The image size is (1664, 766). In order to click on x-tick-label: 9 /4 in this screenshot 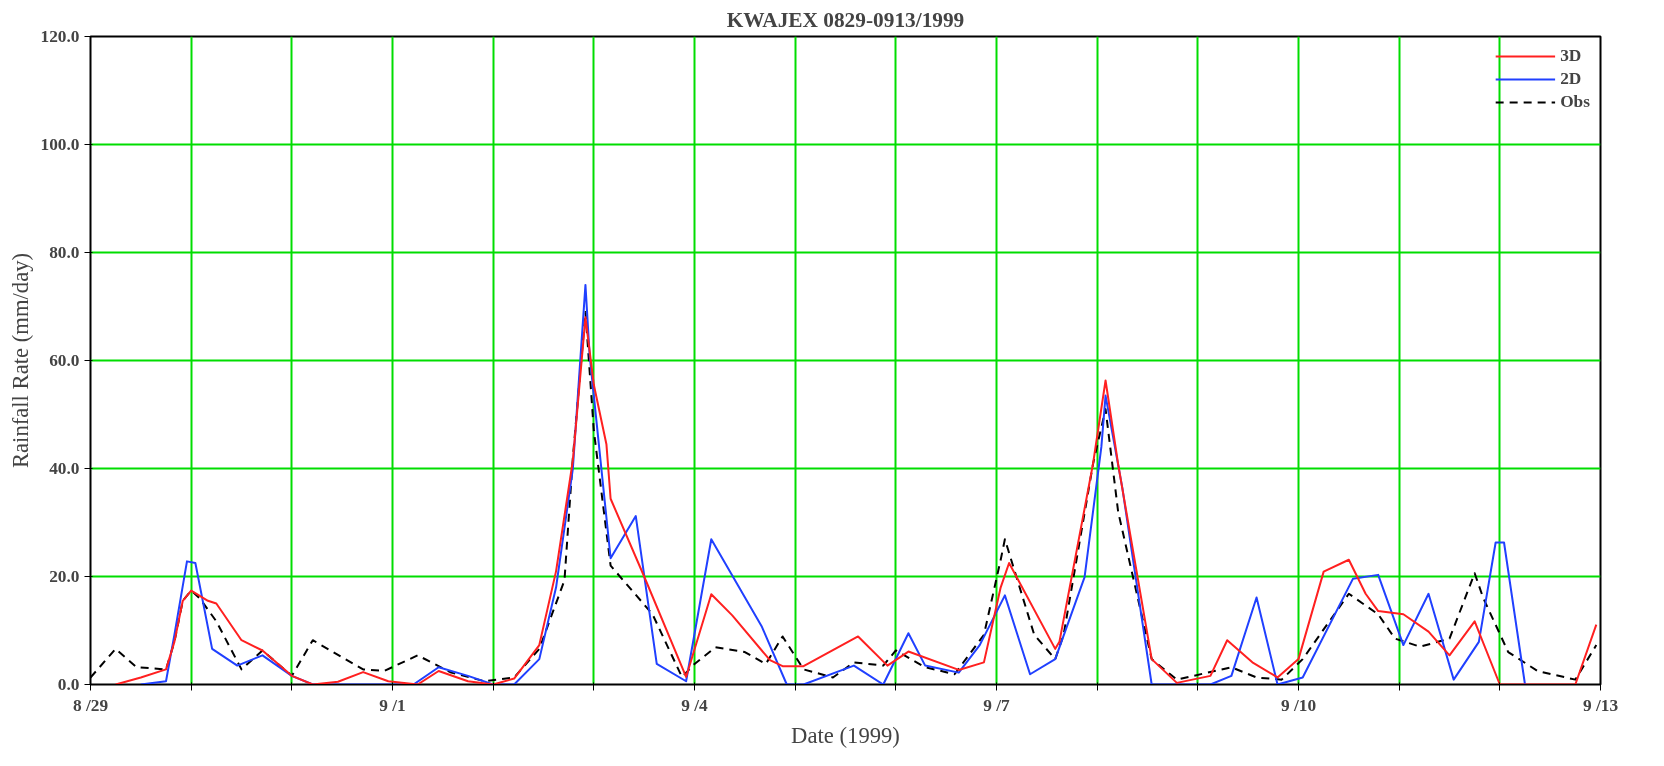, I will do `click(695, 705)`.